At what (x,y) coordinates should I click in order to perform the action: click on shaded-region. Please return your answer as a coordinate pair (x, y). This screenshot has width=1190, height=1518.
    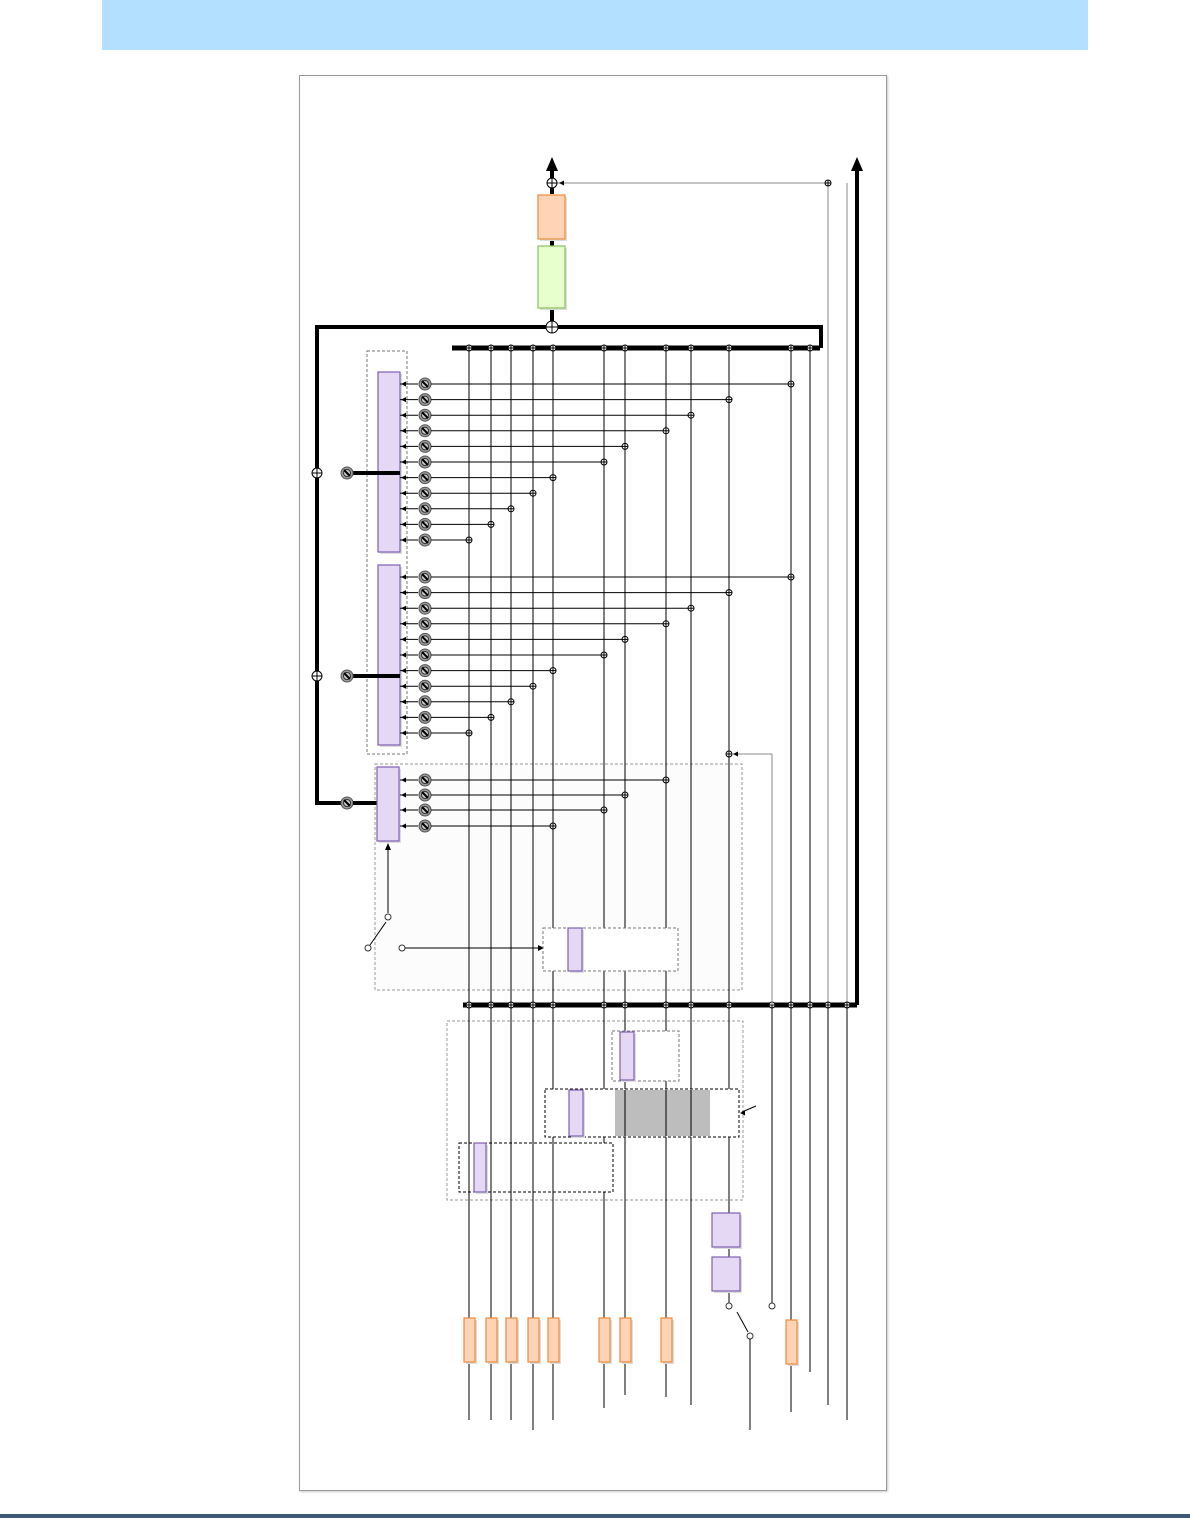
    Looking at the image, I should click on (662, 1113).